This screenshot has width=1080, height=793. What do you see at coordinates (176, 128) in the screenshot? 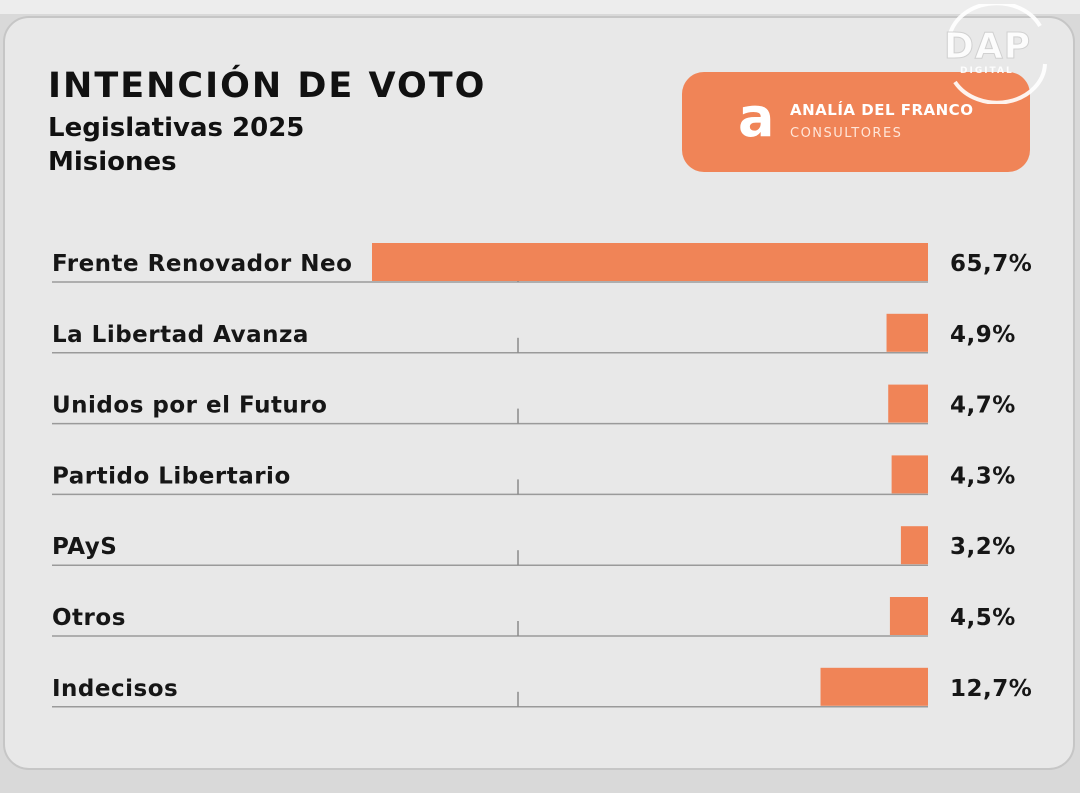
I see `chart-subtitle-election: Legislativas 2025` at bounding box center [176, 128].